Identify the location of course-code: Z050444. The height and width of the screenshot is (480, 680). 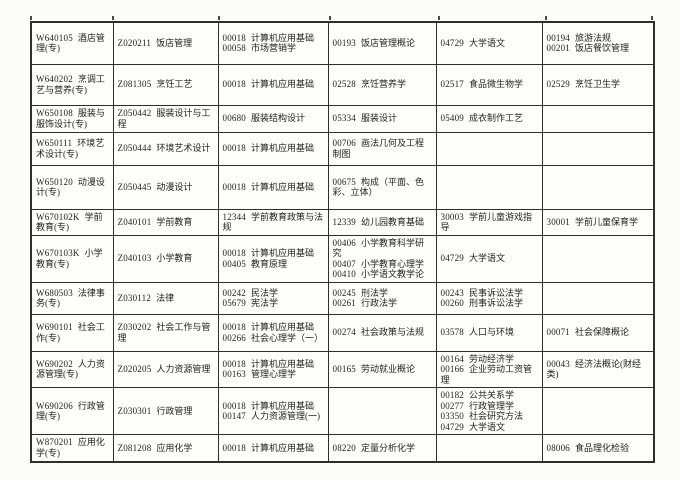
(134, 148).